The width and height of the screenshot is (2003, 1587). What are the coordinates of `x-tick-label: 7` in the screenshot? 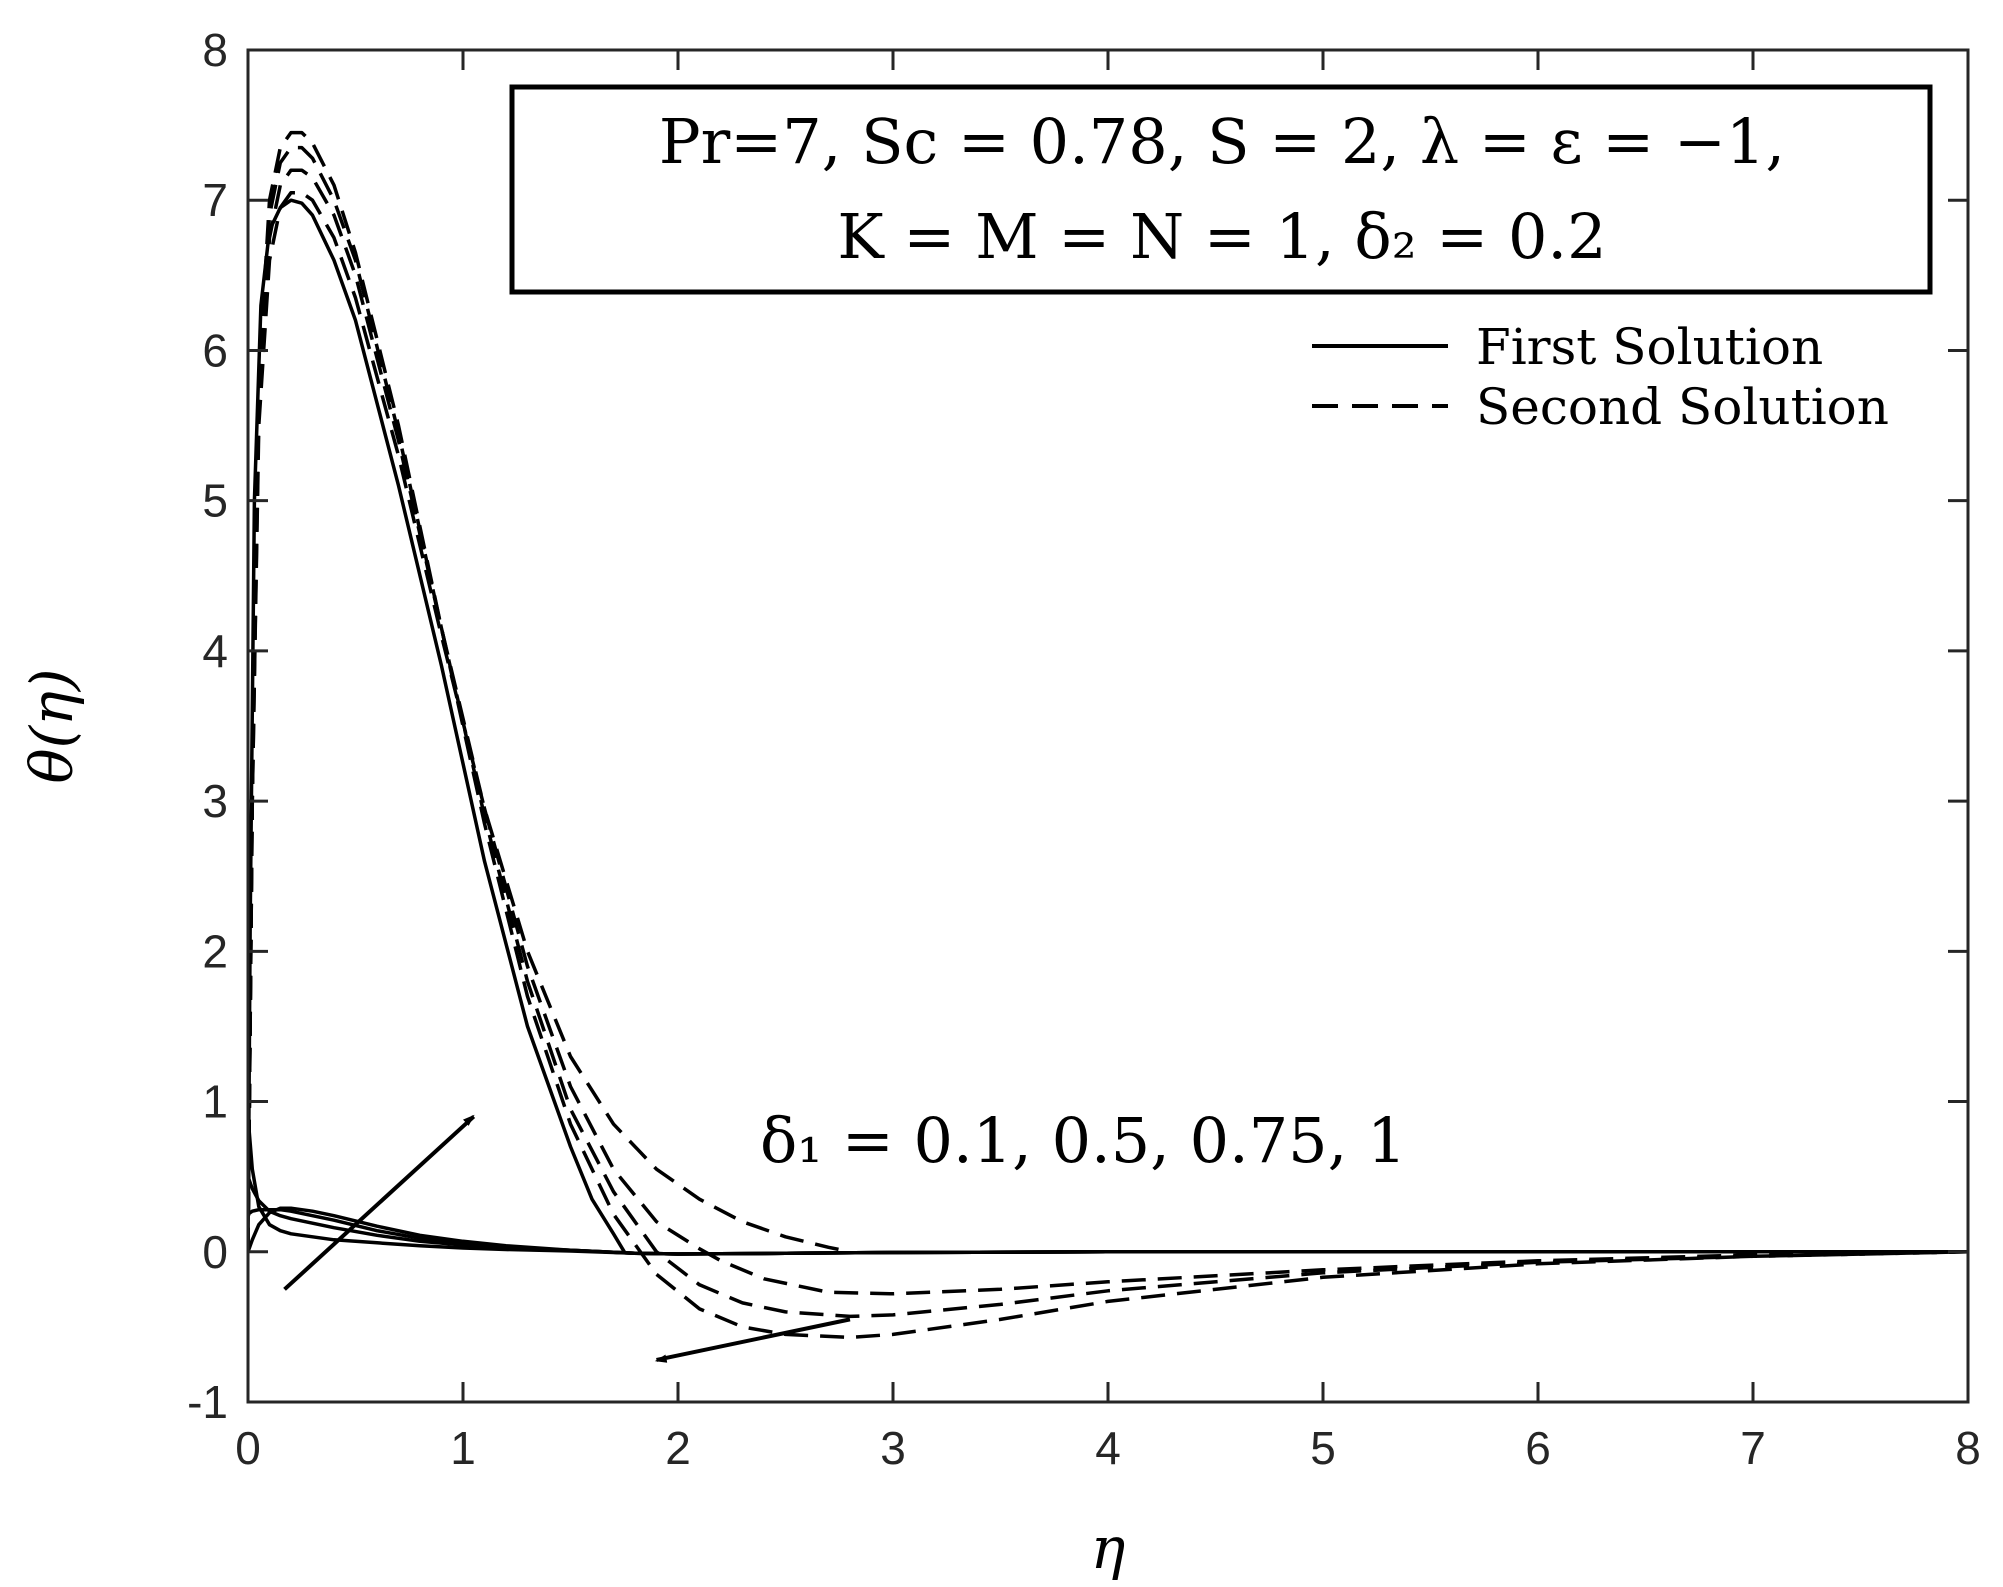 It's located at (1753, 1448).